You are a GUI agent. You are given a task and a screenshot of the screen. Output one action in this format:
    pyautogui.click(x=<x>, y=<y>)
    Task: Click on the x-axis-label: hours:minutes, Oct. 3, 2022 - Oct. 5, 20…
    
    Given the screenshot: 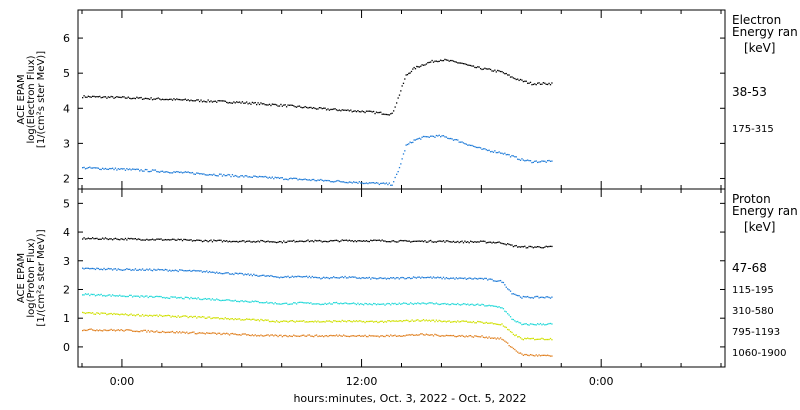 What is the action you would take?
    pyautogui.click(x=409, y=398)
    